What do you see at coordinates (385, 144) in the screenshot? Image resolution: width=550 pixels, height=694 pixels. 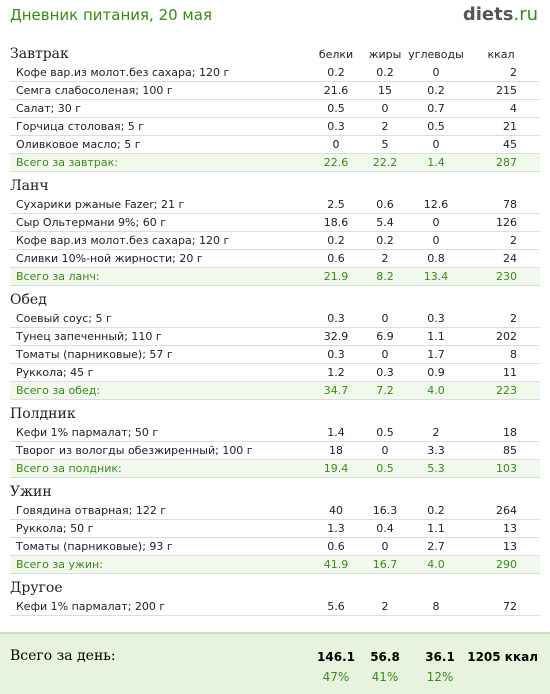 I see `nutrient-value: 5` at bounding box center [385, 144].